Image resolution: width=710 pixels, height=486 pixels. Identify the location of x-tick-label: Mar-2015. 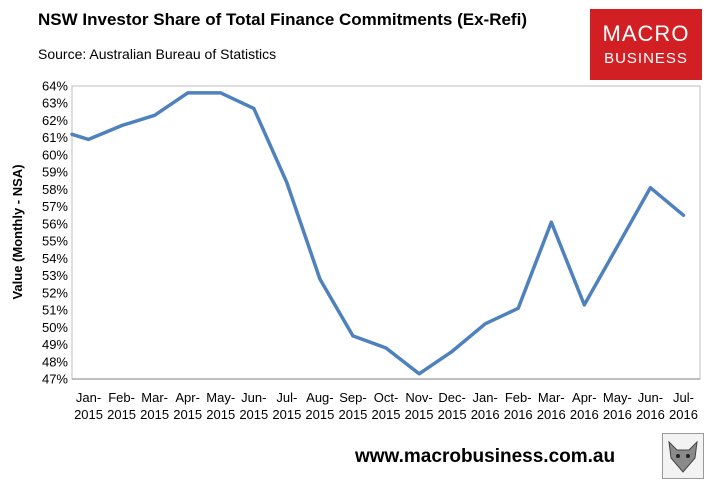
(154, 406).